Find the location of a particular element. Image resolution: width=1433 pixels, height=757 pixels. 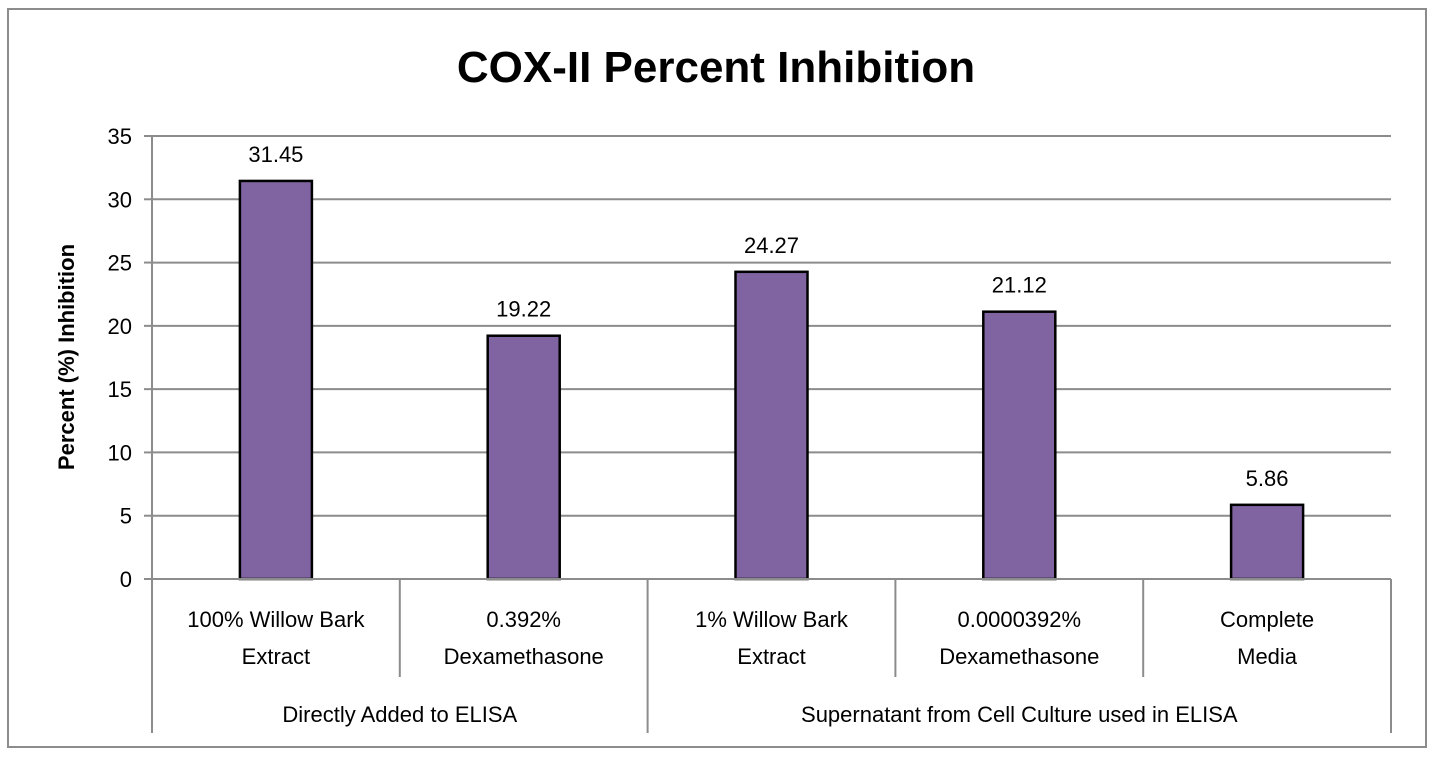

y-tick-label: 30 is located at coordinates (120, 199).